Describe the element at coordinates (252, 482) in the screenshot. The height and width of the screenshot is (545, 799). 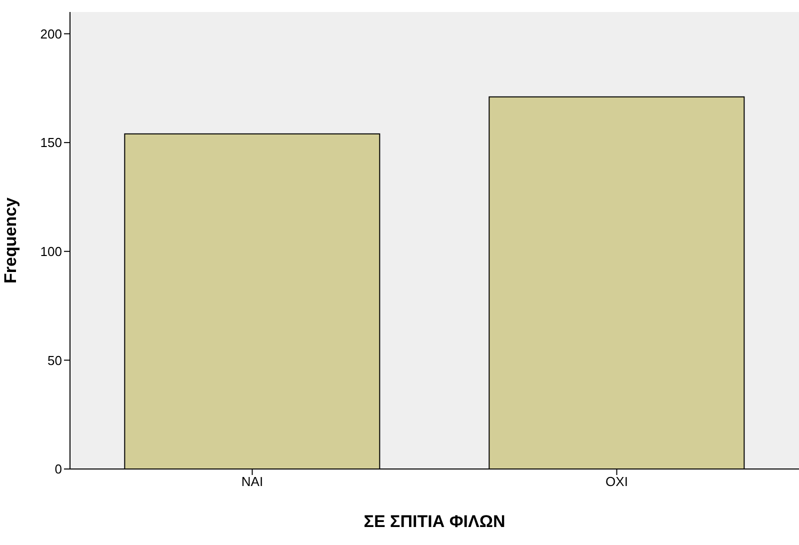
I see `x-tick-label: NAI` at that location.